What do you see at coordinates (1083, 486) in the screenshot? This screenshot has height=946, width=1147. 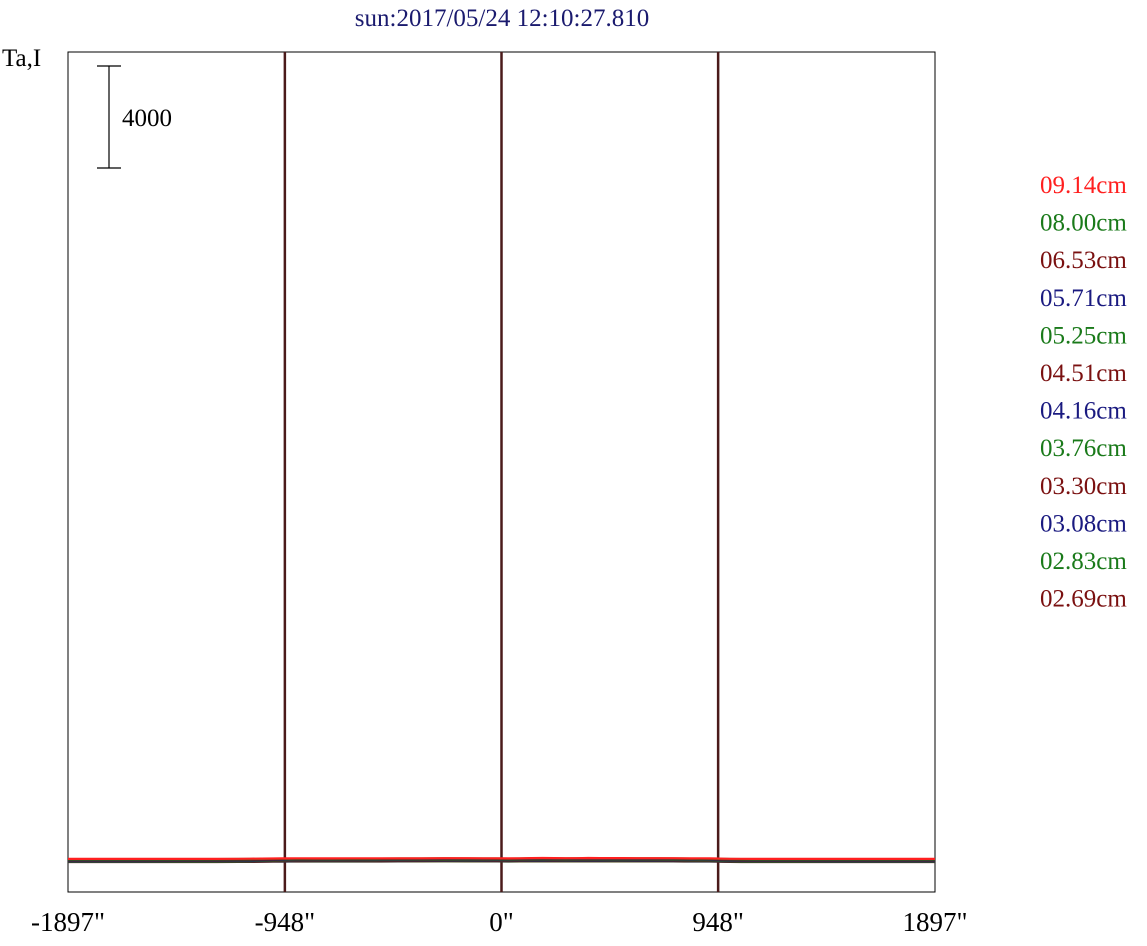 I see `legend-entry-03.30cm: 03.30cm` at bounding box center [1083, 486].